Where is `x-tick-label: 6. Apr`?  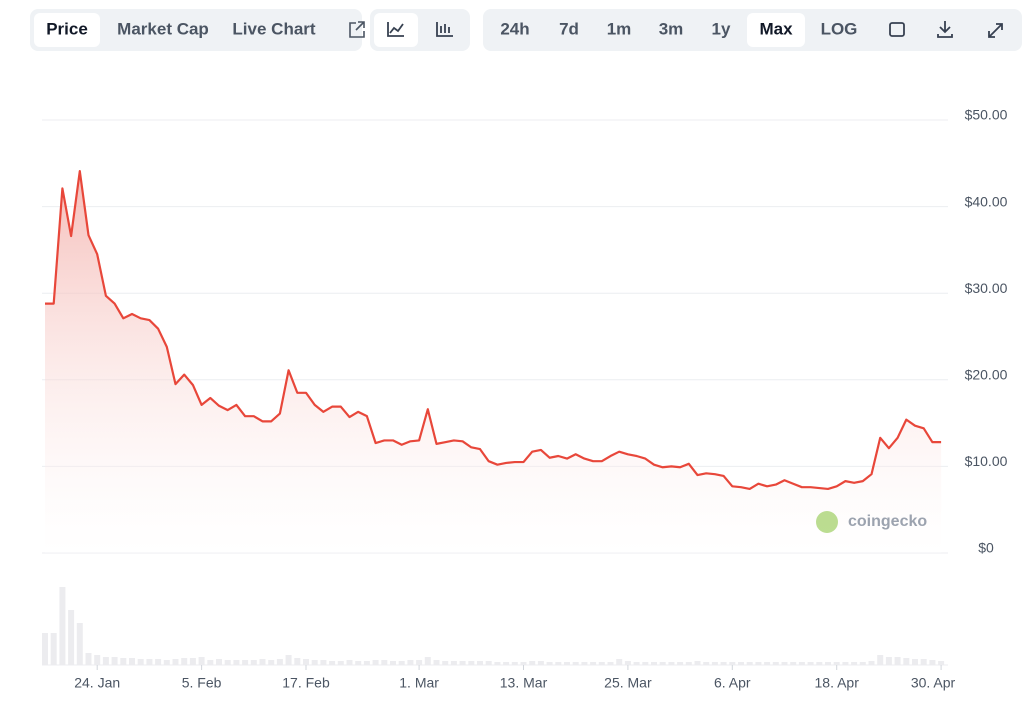 x-tick-label: 6. Apr is located at coordinates (732, 683).